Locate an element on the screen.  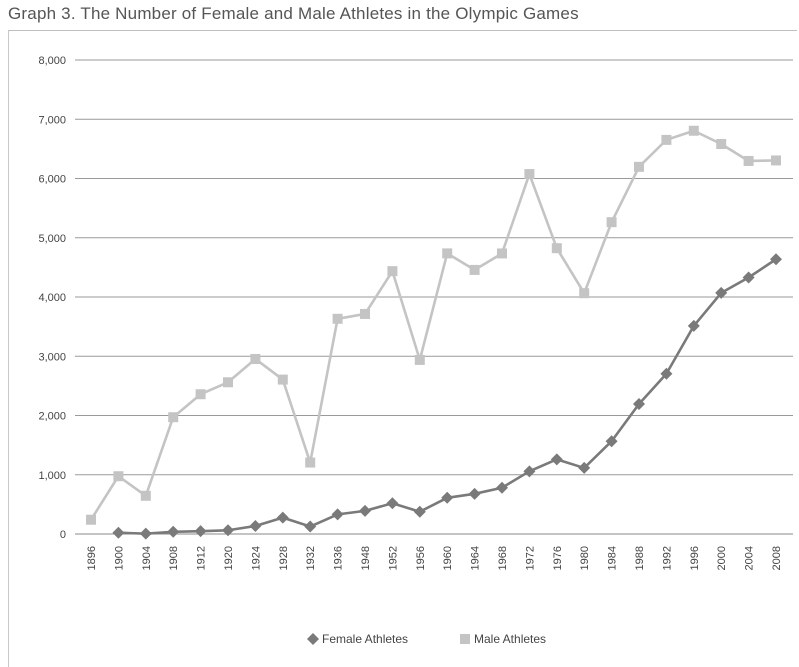
x-tick-label: 1900 is located at coordinates (119, 558).